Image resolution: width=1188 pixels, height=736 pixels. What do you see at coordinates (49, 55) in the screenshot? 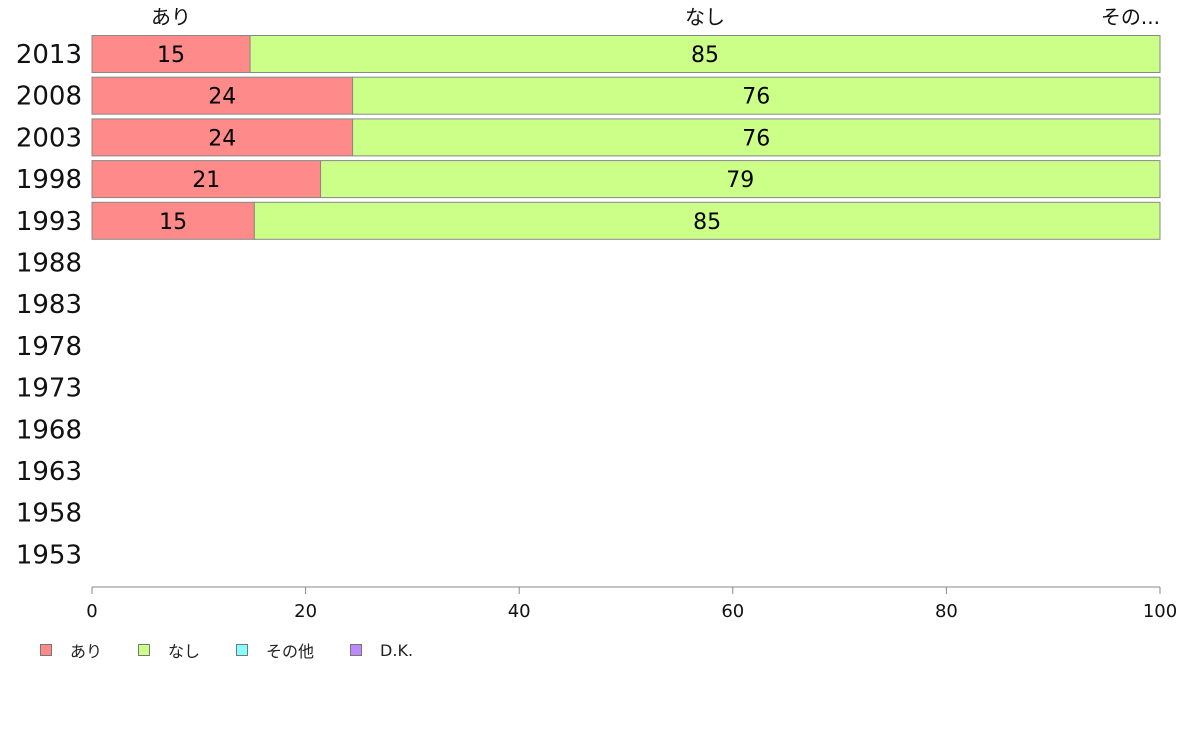
I see `y-label-2013: 2013` at bounding box center [49, 55].